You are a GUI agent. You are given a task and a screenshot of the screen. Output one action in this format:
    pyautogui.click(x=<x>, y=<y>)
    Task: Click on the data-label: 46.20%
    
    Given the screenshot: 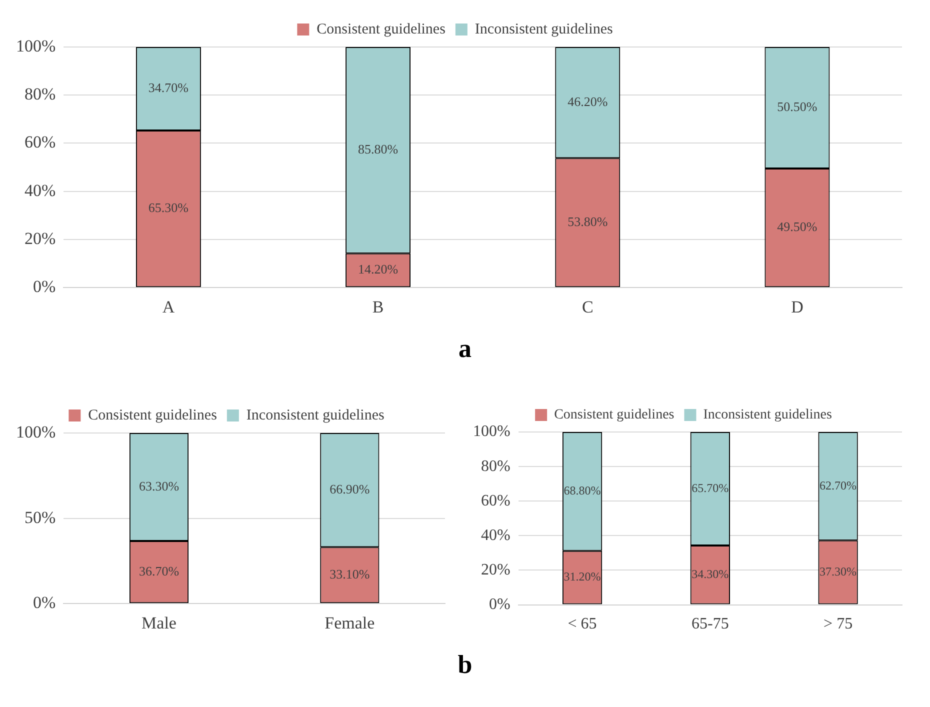 What is the action you would take?
    pyautogui.click(x=588, y=101)
    